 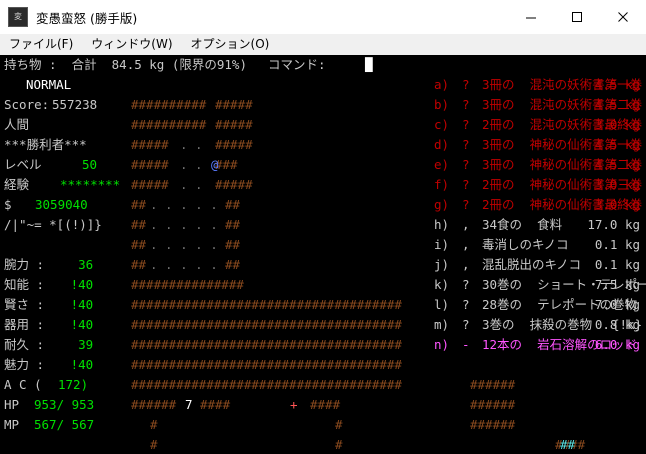 I want to click on inventory-tag: c), so click(x=442, y=124).